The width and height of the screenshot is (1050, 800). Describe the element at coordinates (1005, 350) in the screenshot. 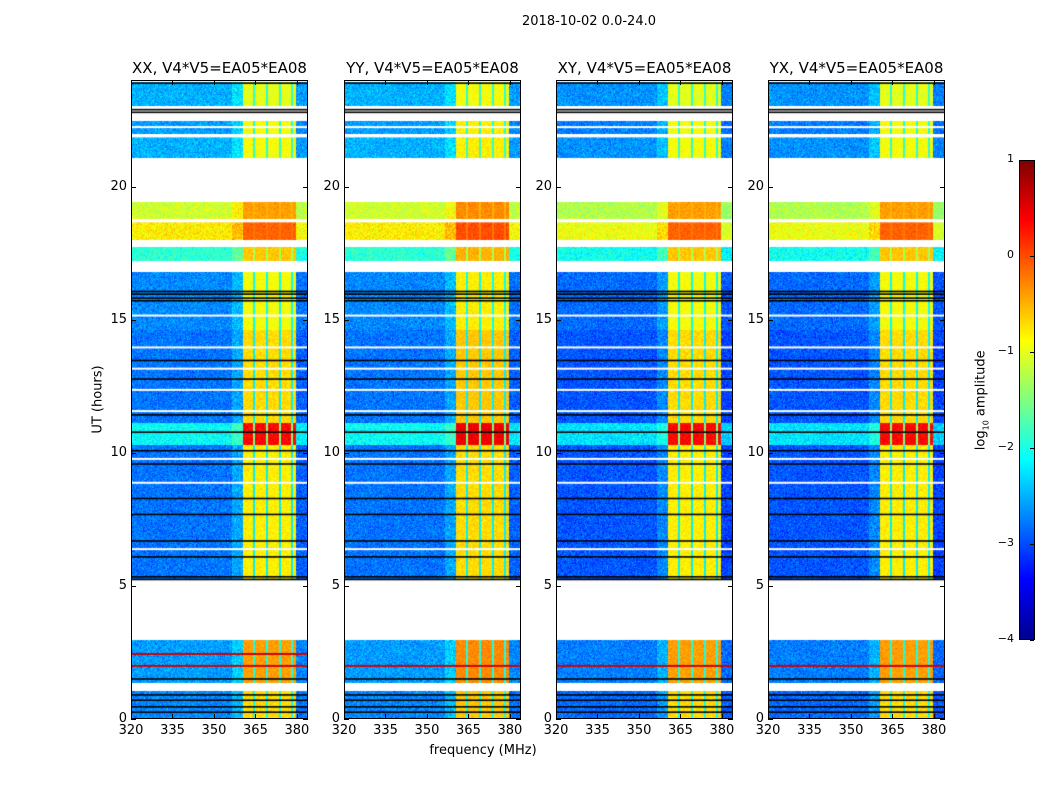

I see `colorbar-tick-label: −1` at that location.